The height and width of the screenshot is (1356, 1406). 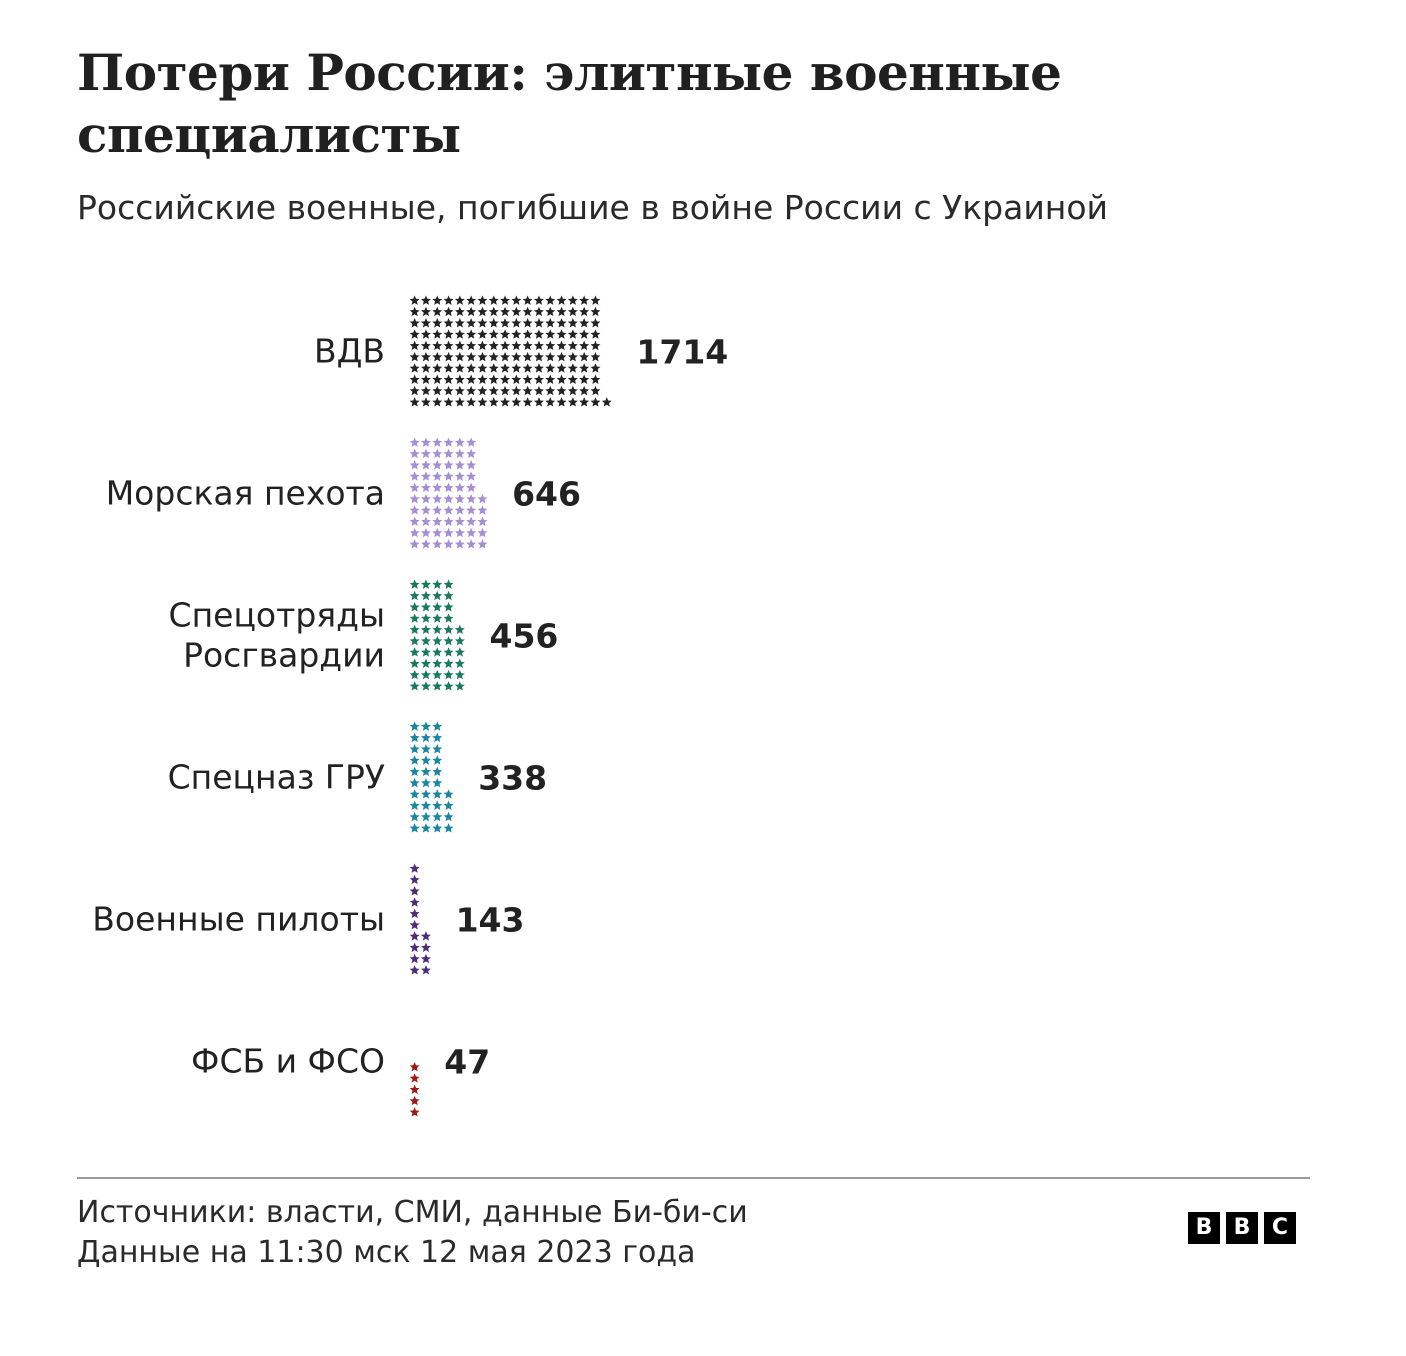 What do you see at coordinates (277, 635) in the screenshot?
I see `category-label-спецотряды-росгвардии: Спецотряды Росгвардии` at bounding box center [277, 635].